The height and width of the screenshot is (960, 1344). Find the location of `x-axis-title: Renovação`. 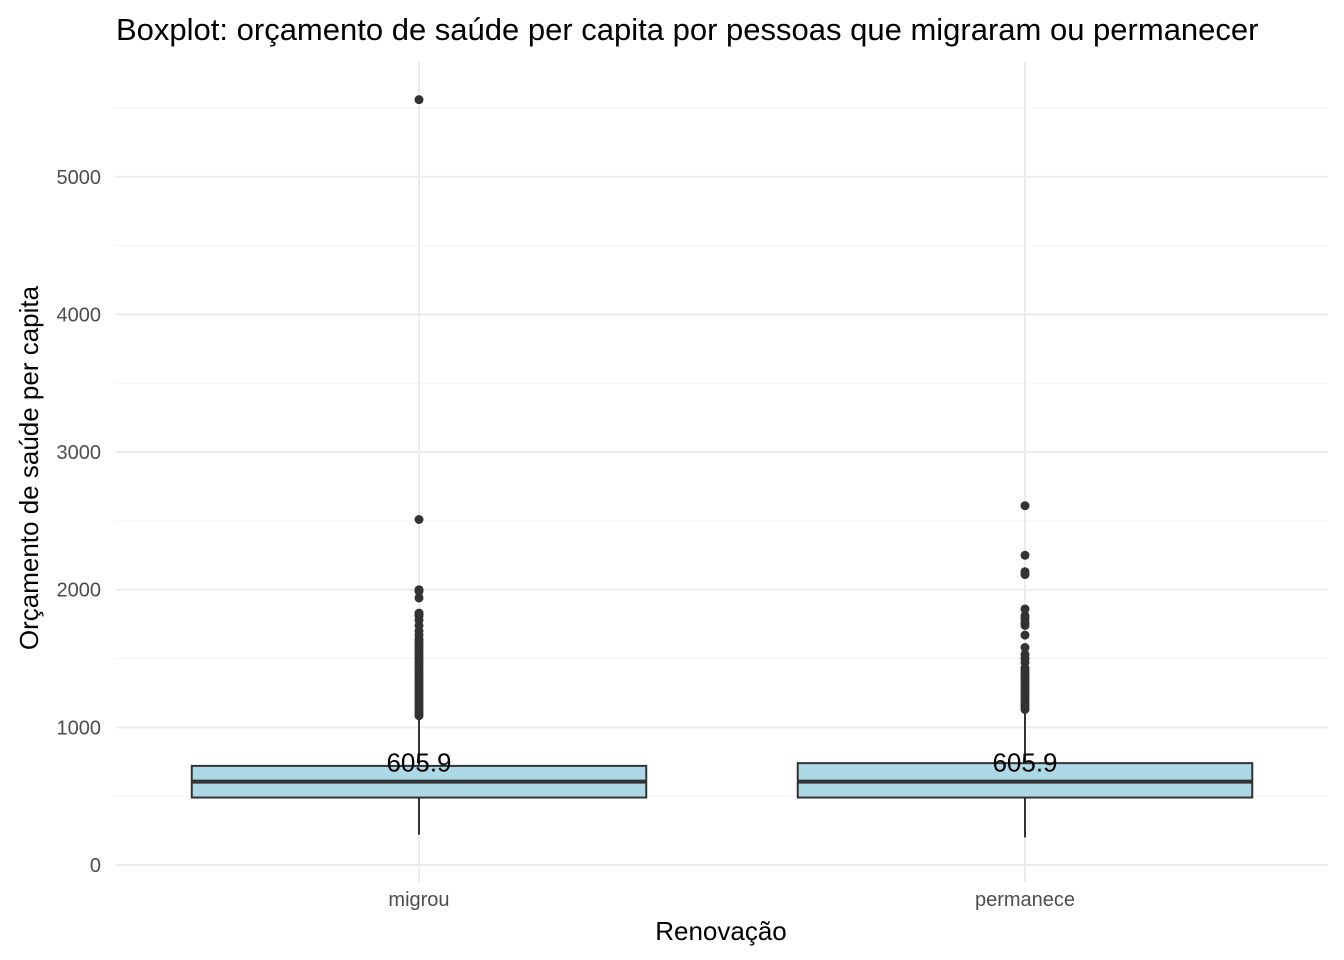

x-axis-title: Renovação is located at coordinates (721, 931).